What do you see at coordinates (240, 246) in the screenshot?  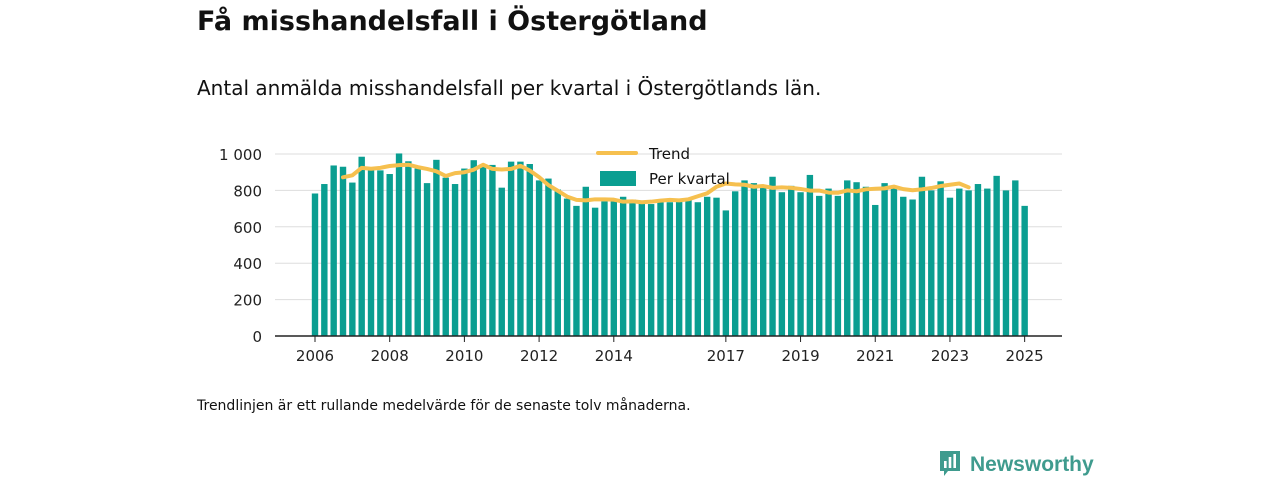 I see `y-axis: 0 200 400 600 800 1 000` at bounding box center [240, 246].